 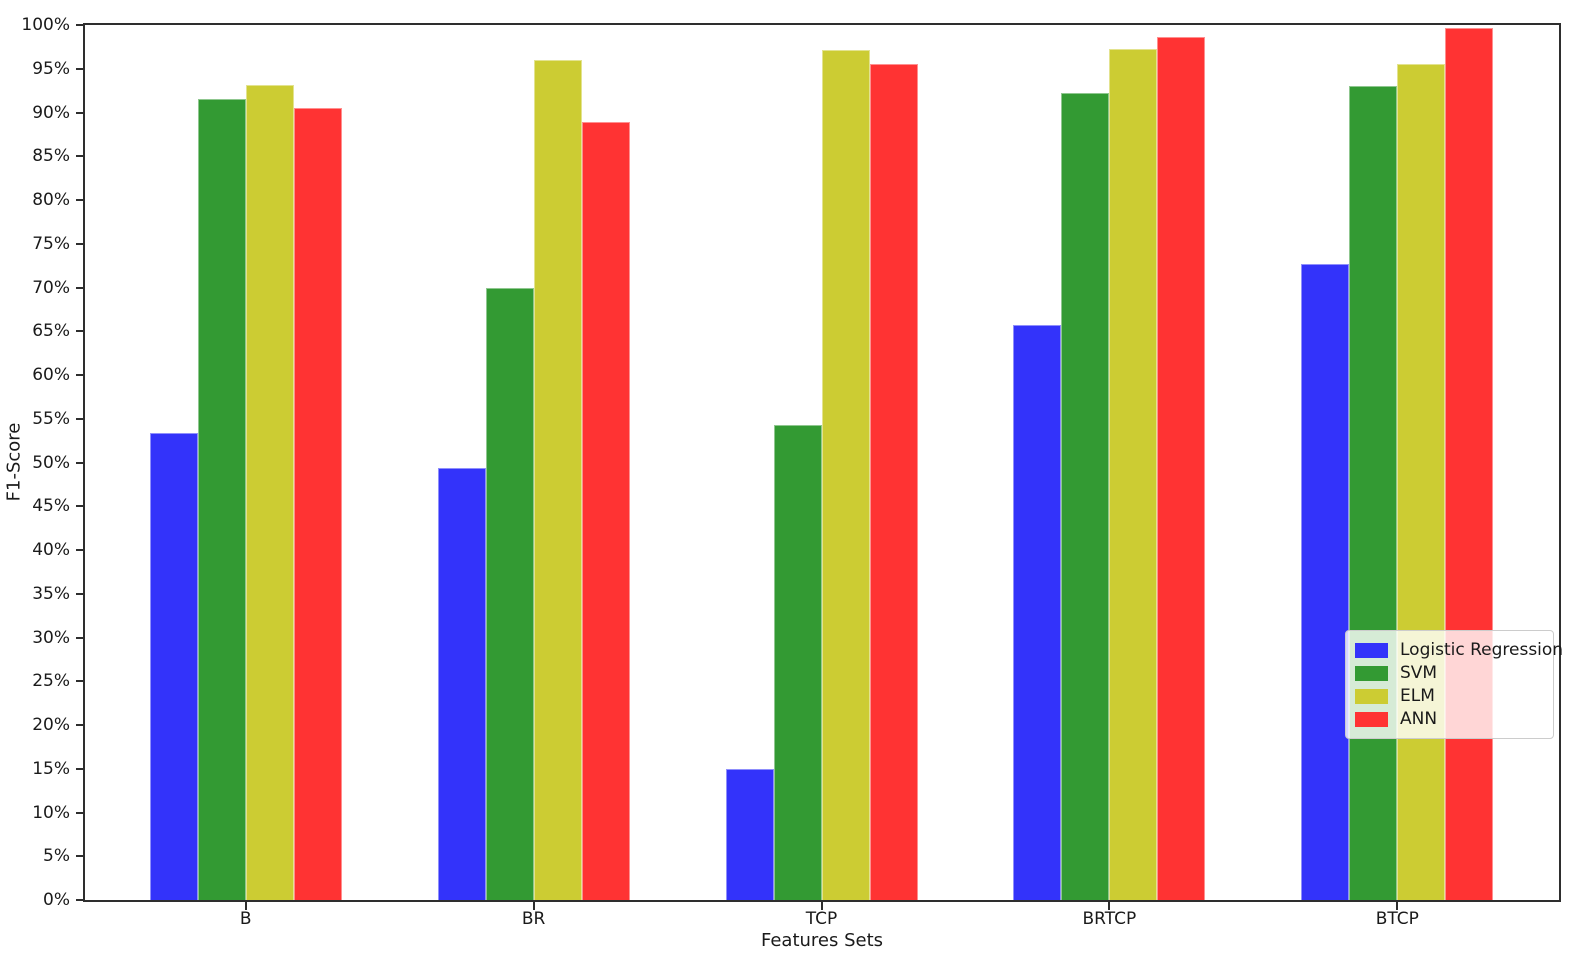 What do you see at coordinates (51, 112) in the screenshot?
I see `y-tick-label: 90%` at bounding box center [51, 112].